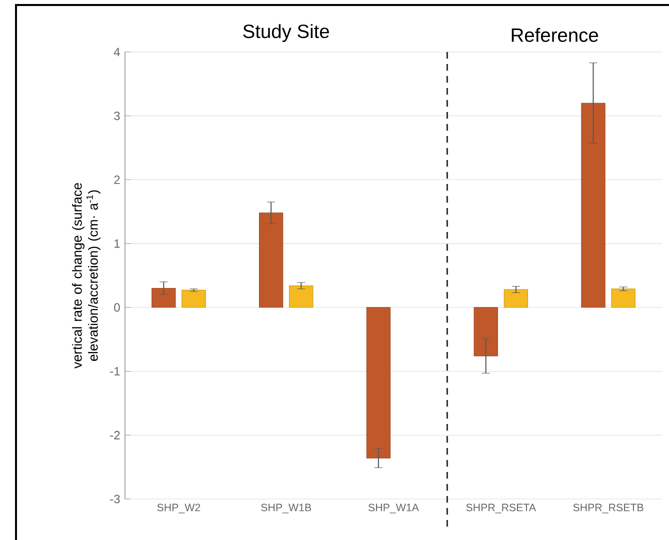 The width and height of the screenshot is (669, 540). I want to click on y-tick-label: 4, so click(117, 52).